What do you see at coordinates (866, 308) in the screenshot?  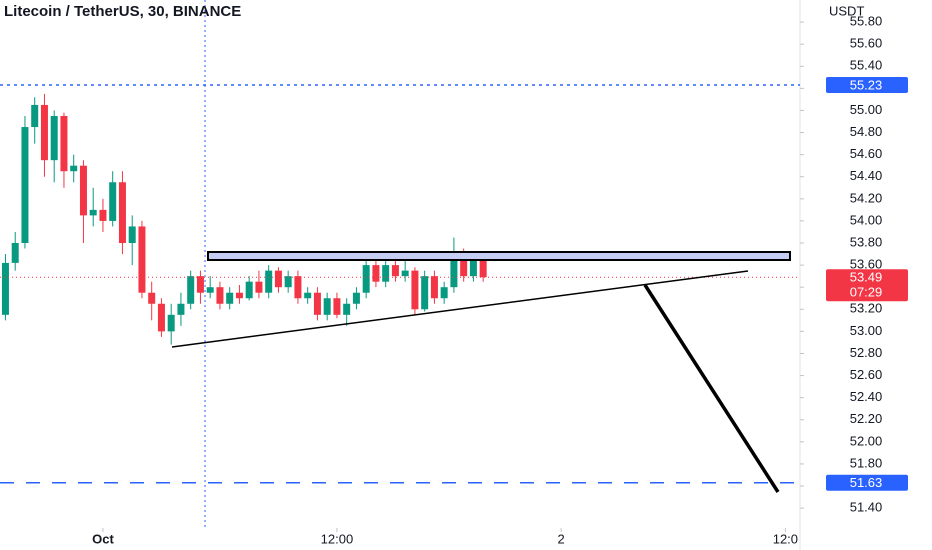 I see `y-tick-label: 53.20` at bounding box center [866, 308].